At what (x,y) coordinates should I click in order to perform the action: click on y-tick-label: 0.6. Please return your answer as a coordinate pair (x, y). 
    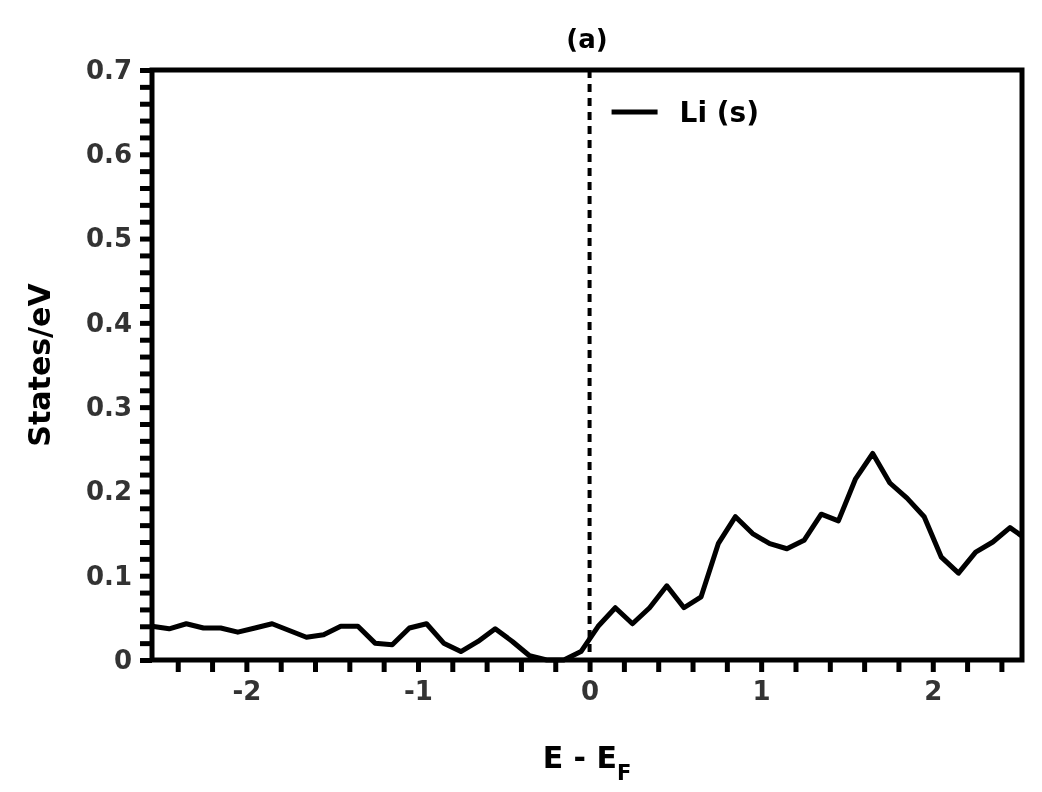
    Looking at the image, I should click on (108, 154).